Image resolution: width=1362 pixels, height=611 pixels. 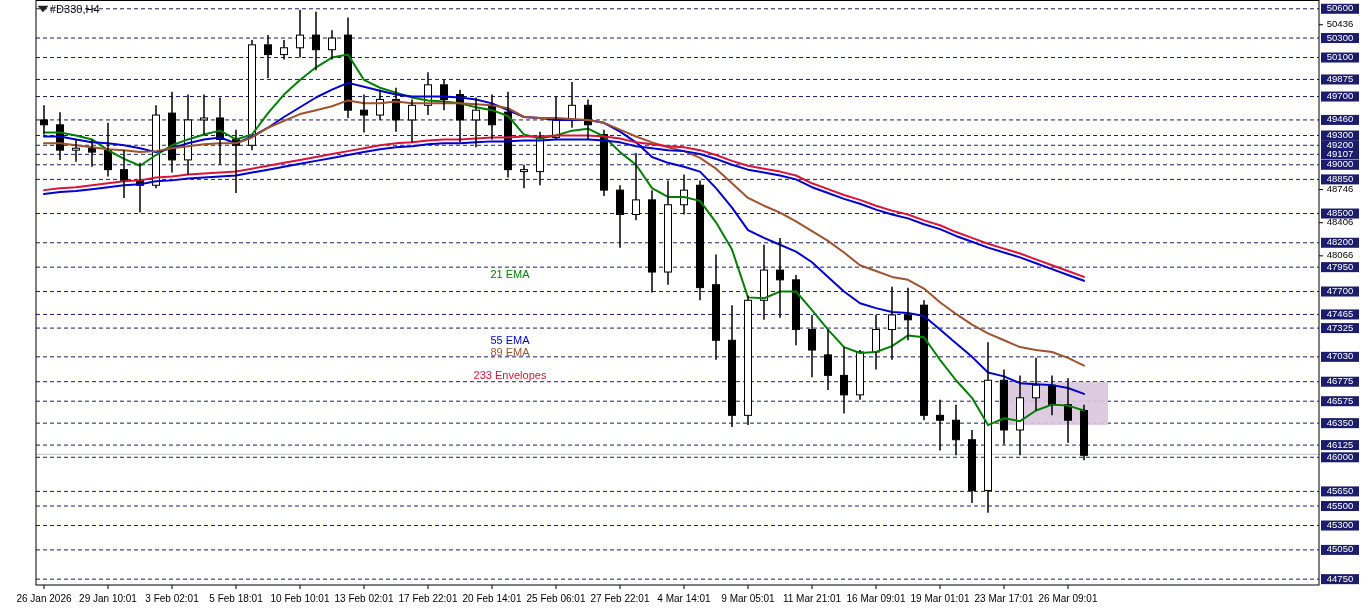 I want to click on y-tick-label: 48406, so click(x=1340, y=222).